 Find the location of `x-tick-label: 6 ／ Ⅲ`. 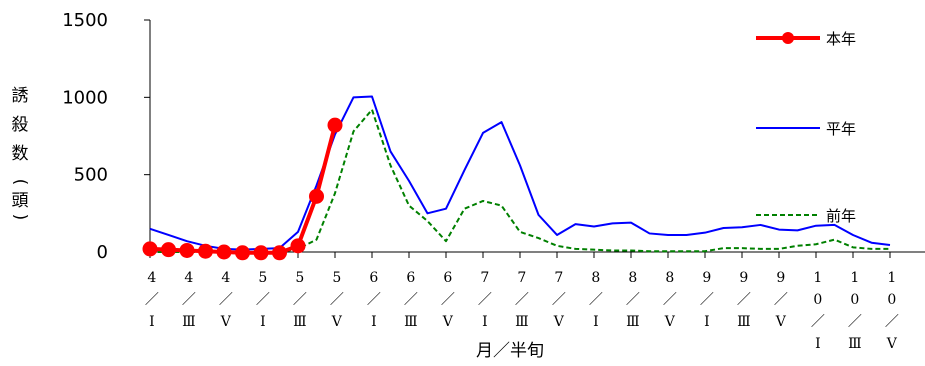

x-tick-label: 6 ／ Ⅲ is located at coordinates (411, 300).